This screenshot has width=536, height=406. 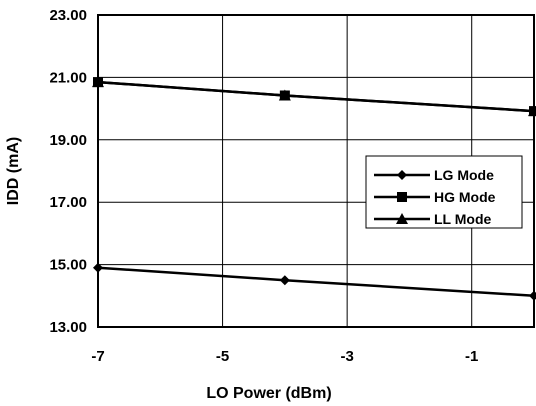 What do you see at coordinates (465, 197) in the screenshot?
I see `legend-label-1: HG Mode` at bounding box center [465, 197].